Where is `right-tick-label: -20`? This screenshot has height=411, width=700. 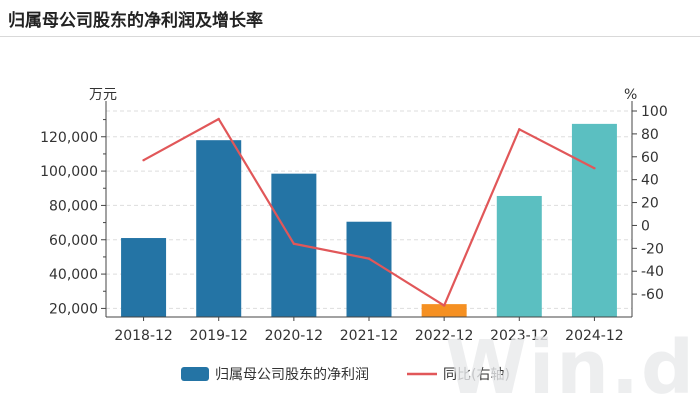 right-tick-label: -20 is located at coordinates (652, 249).